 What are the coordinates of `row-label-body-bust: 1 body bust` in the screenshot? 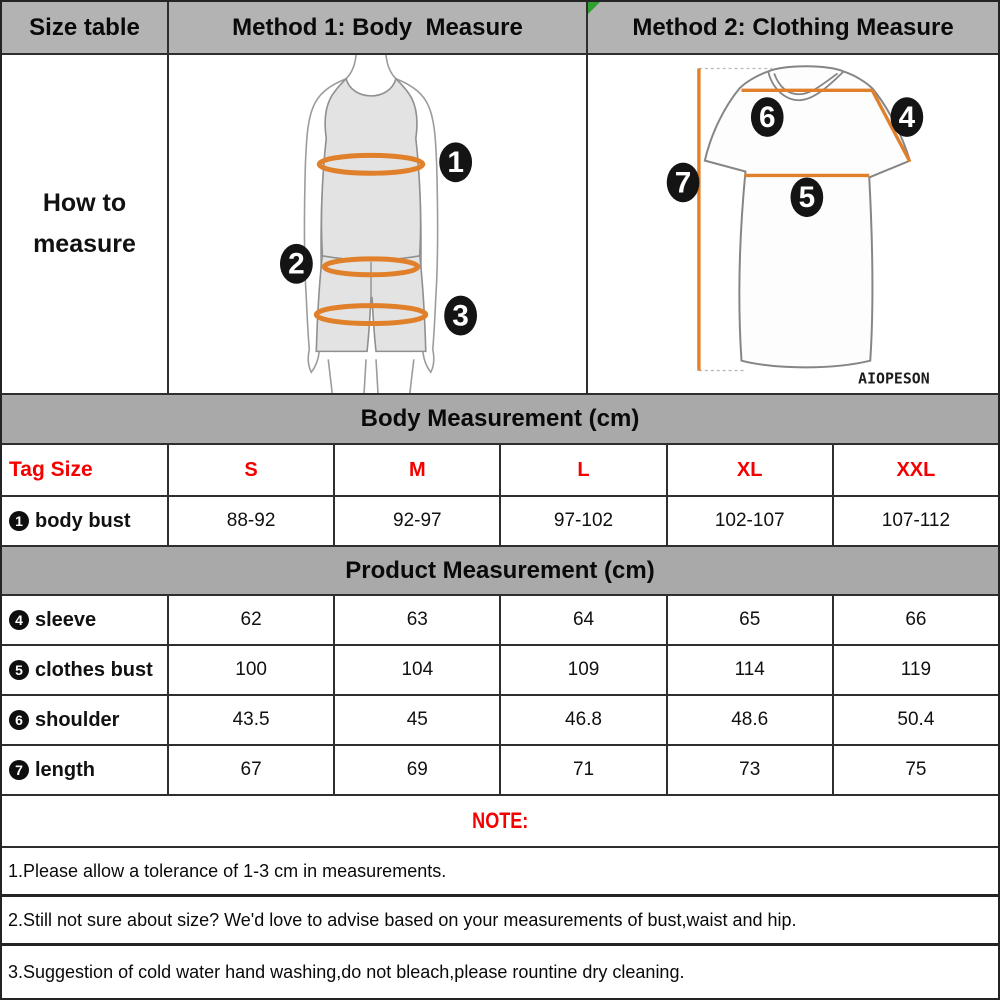 It's located at (84, 521).